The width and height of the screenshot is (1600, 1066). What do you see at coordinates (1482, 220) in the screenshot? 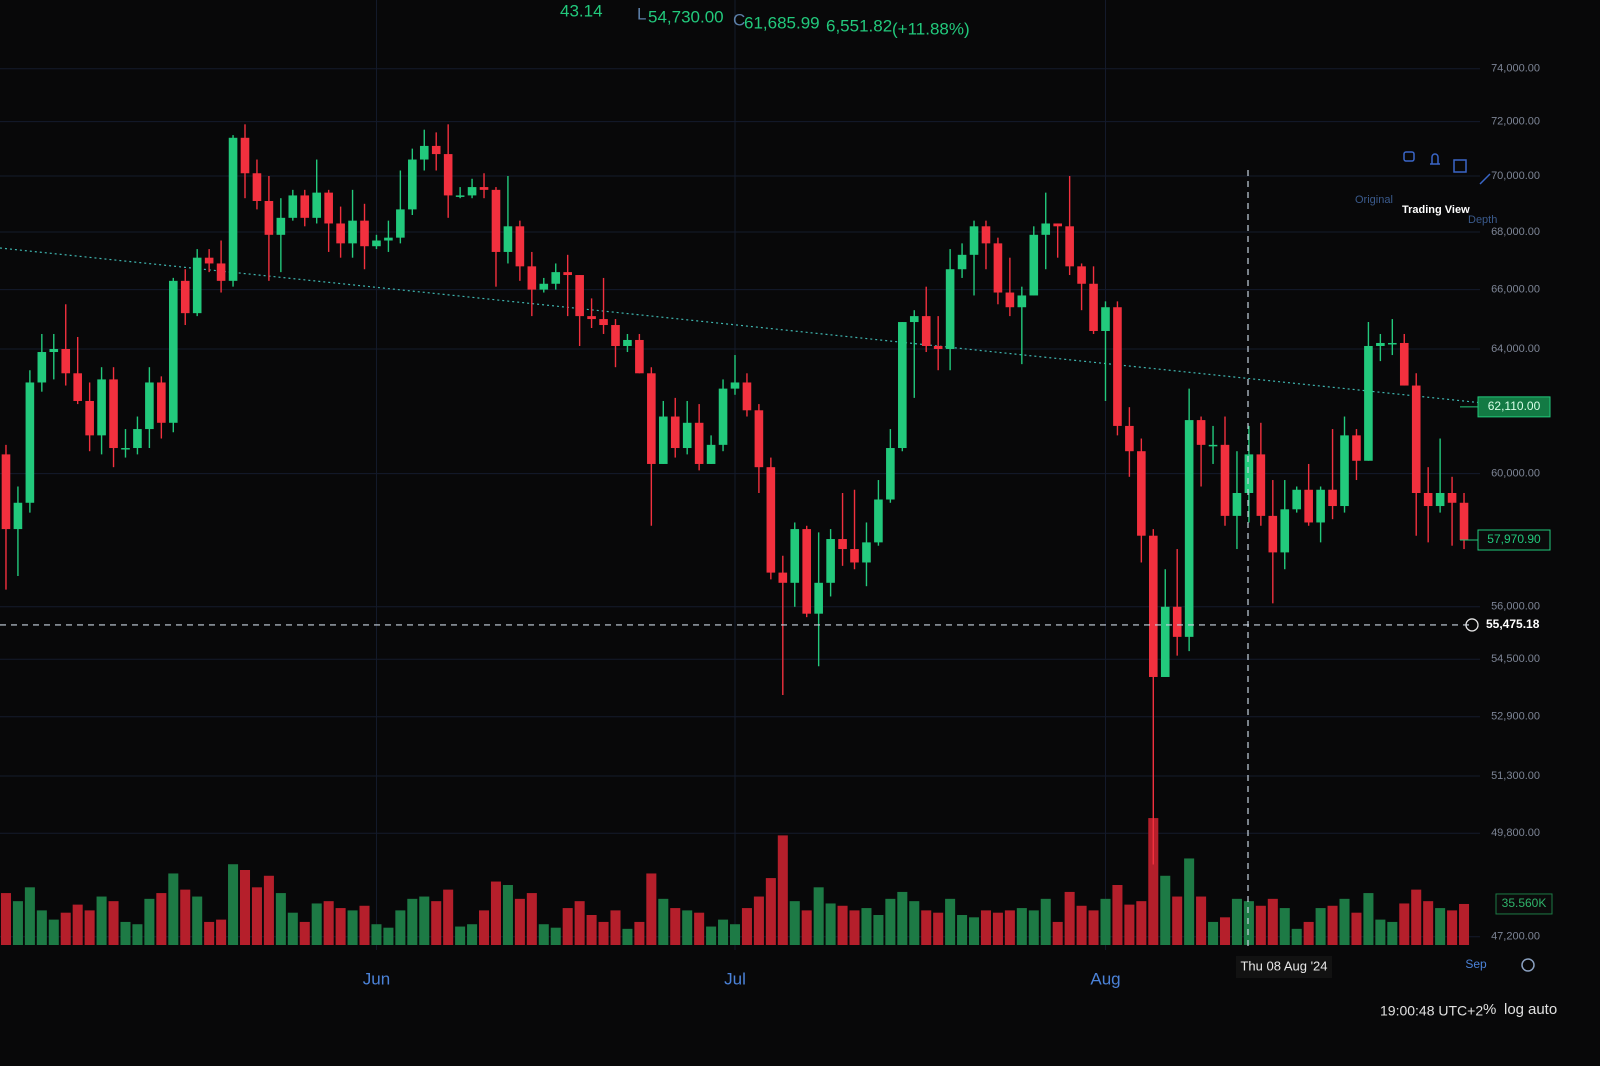
I see `tab: Depth` at bounding box center [1482, 220].